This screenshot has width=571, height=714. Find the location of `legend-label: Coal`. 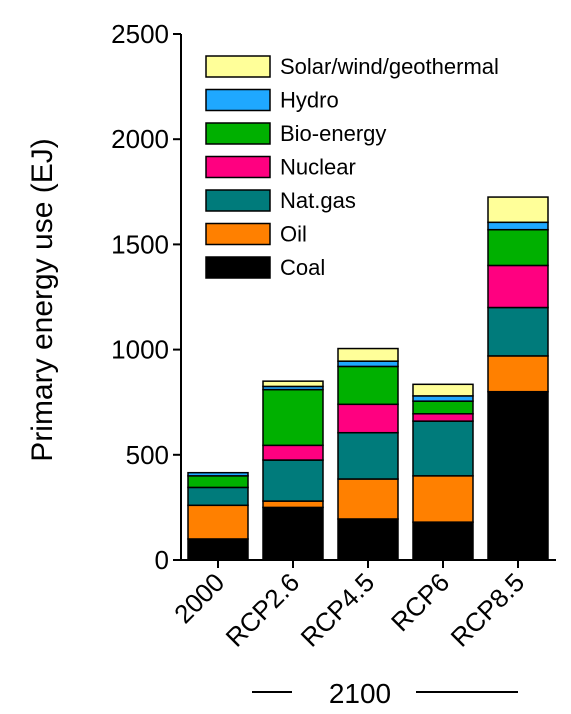

legend-label: Coal is located at coordinates (302, 267).